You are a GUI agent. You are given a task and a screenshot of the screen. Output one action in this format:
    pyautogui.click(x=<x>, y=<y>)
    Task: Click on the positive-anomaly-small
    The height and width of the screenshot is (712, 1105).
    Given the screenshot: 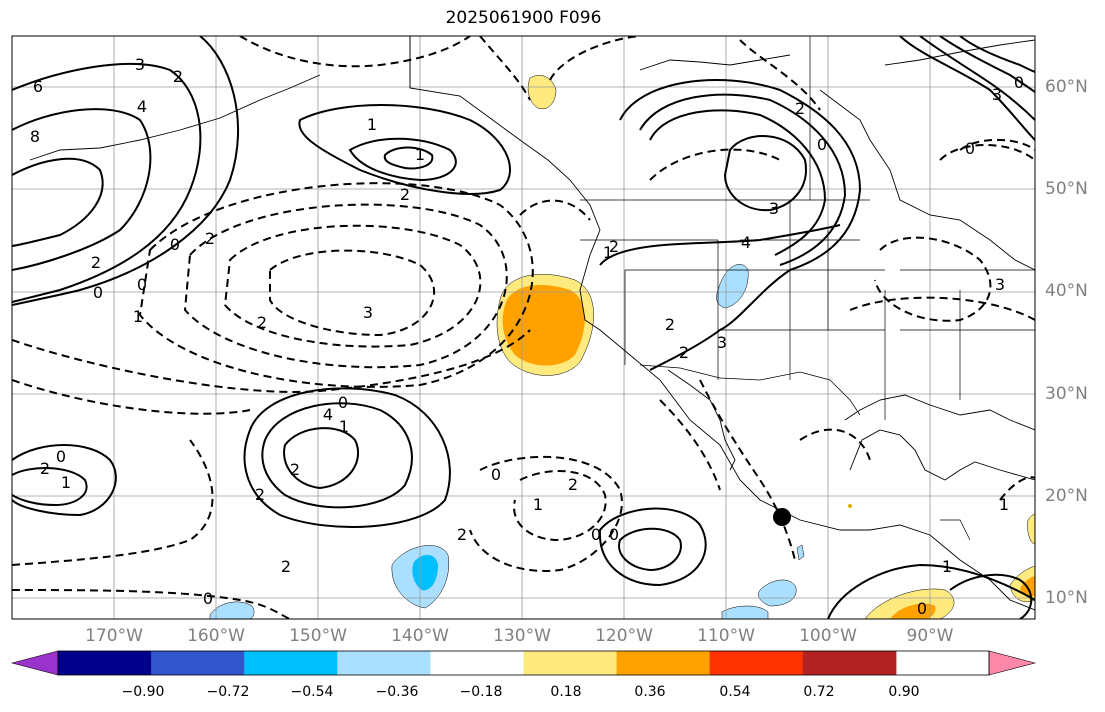 What is the action you would take?
    pyautogui.click(x=542, y=92)
    